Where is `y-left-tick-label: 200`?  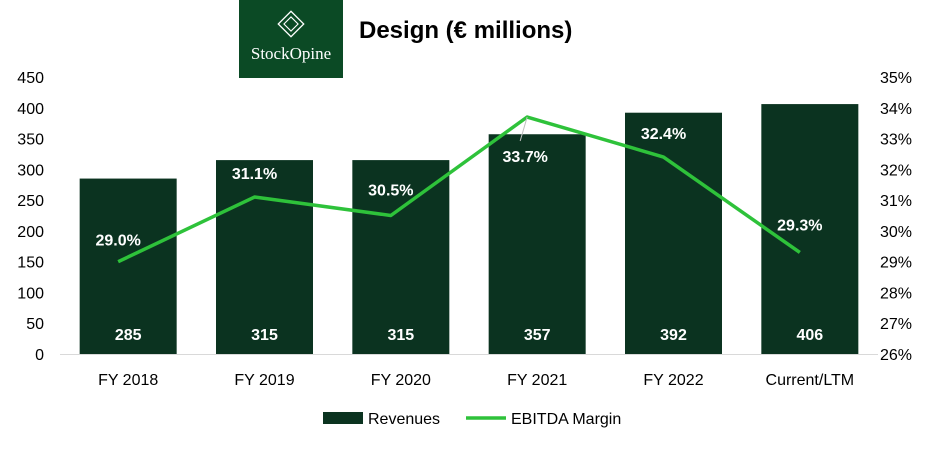
y-left-tick-label: 200 is located at coordinates (30, 232).